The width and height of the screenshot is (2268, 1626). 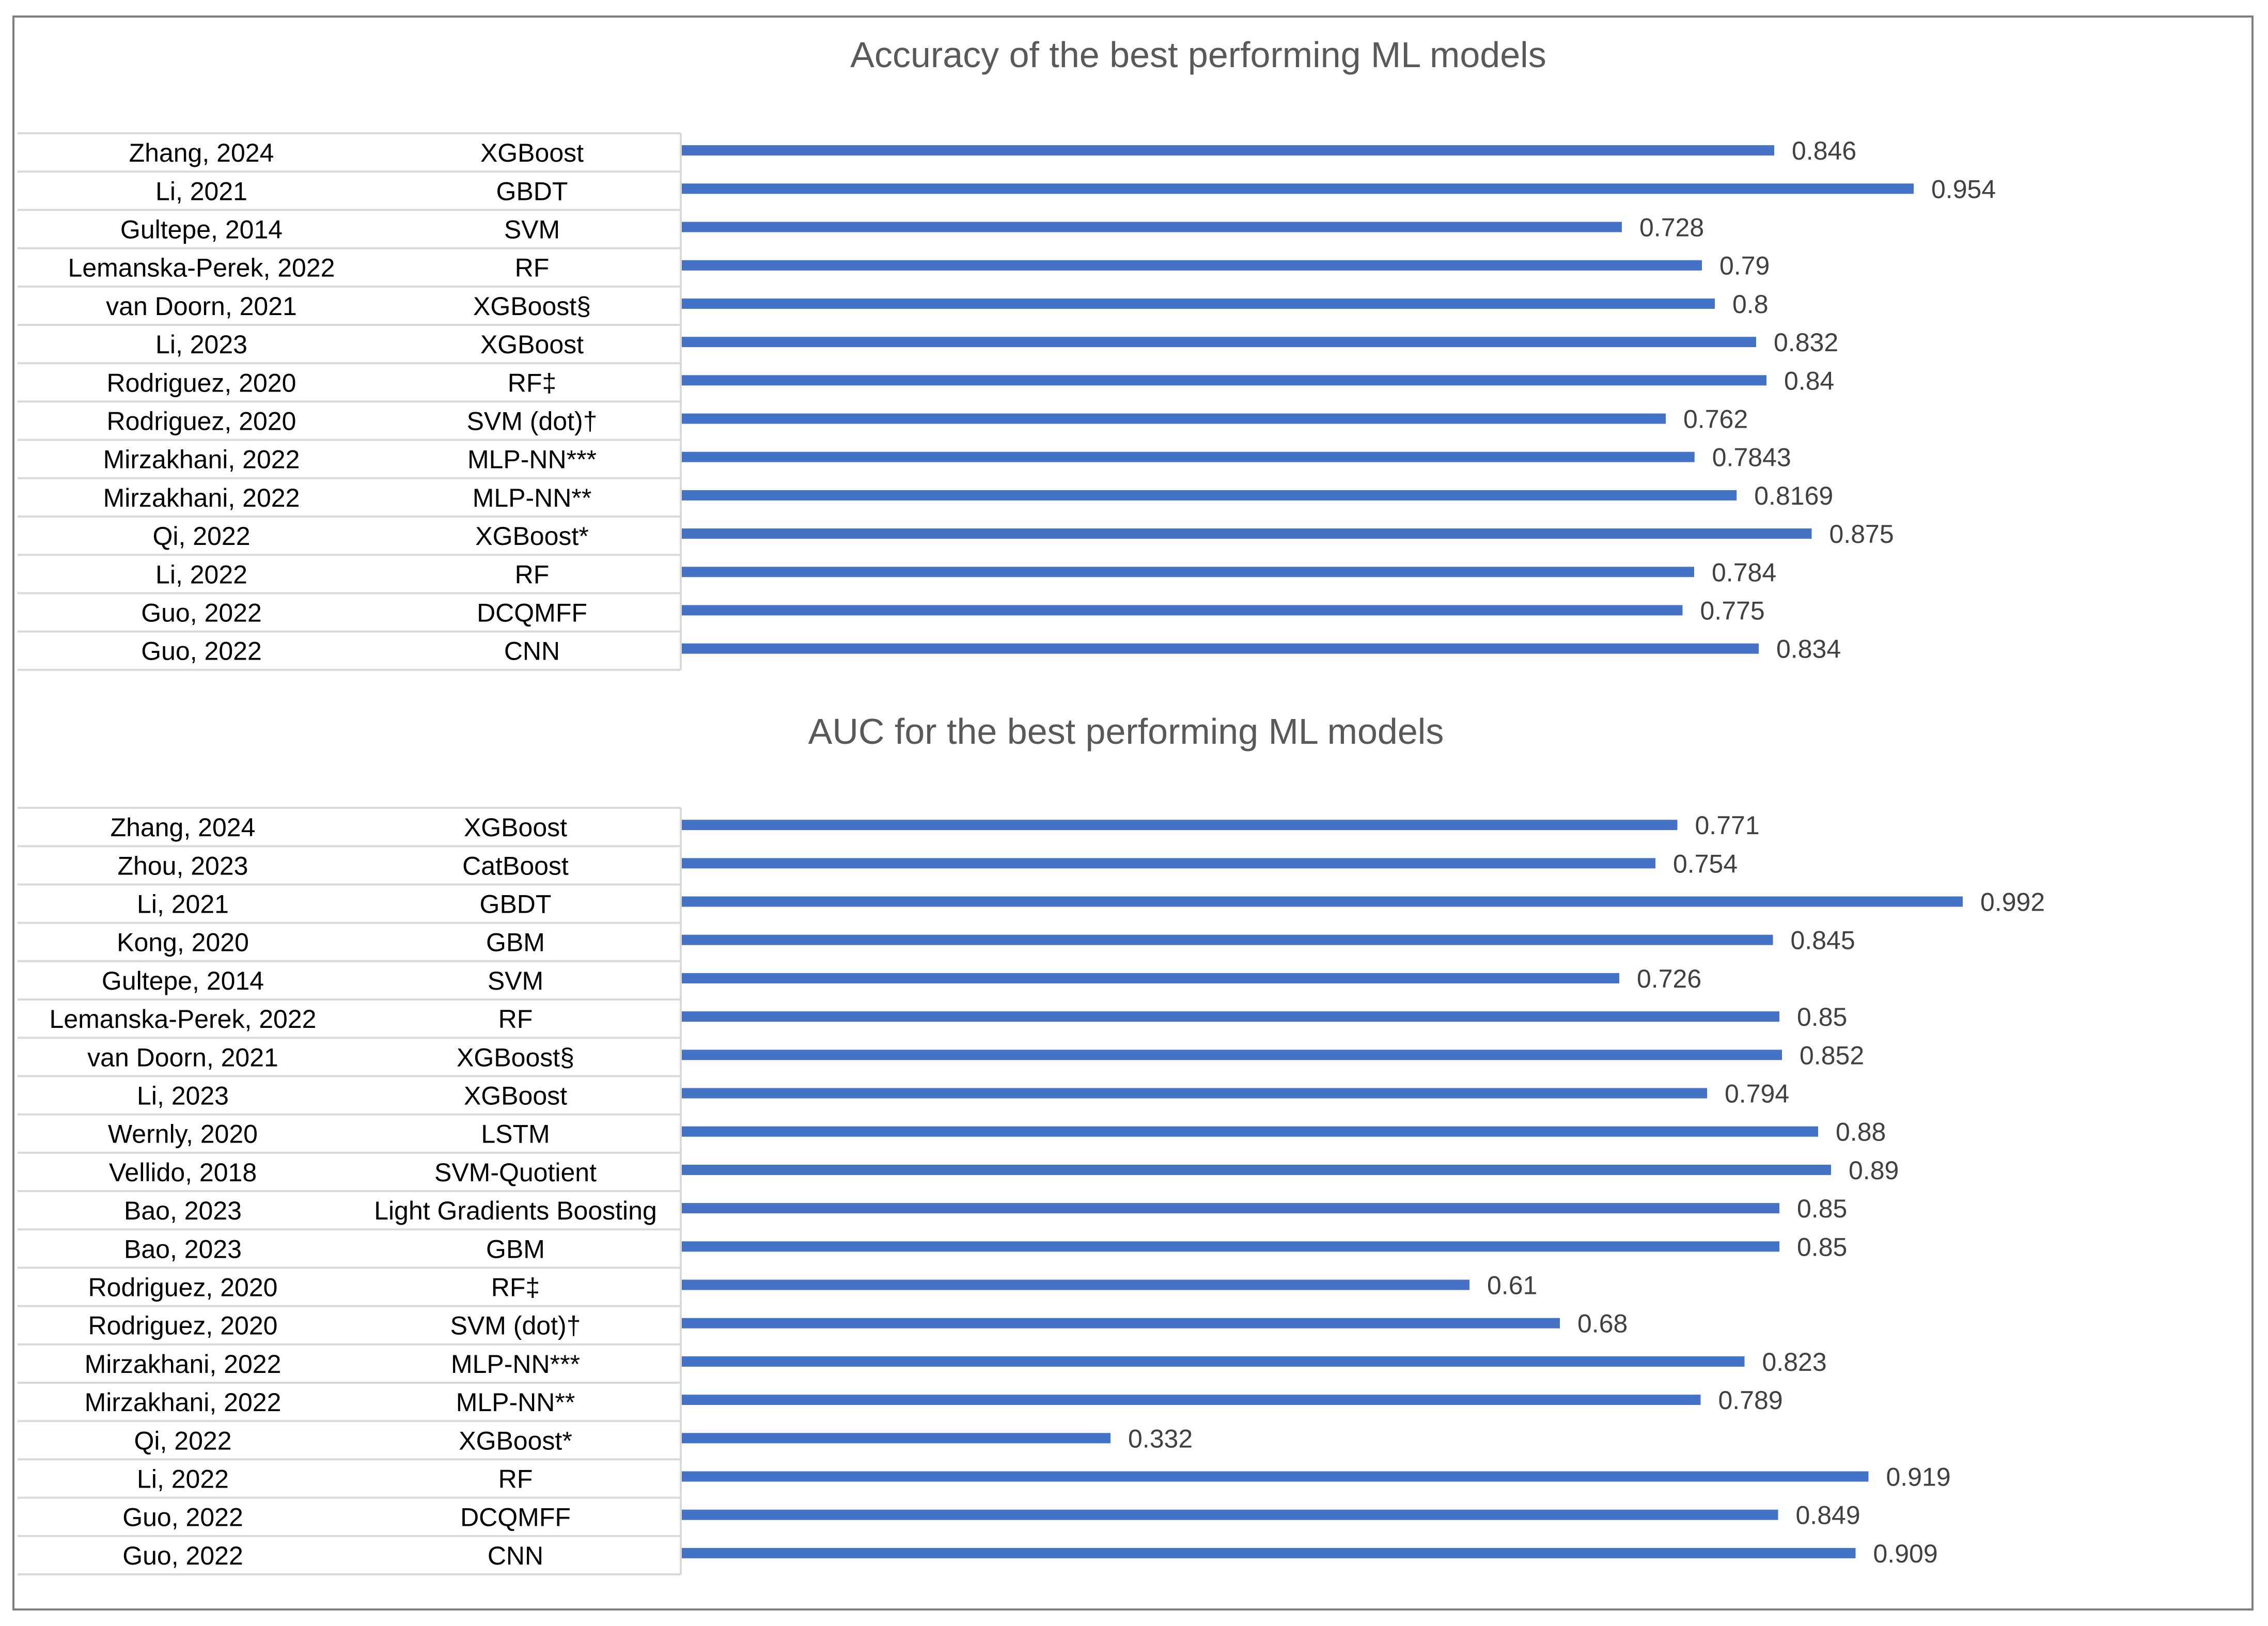 What do you see at coordinates (1751, 457) in the screenshot?
I see `data-label: 0.7843` at bounding box center [1751, 457].